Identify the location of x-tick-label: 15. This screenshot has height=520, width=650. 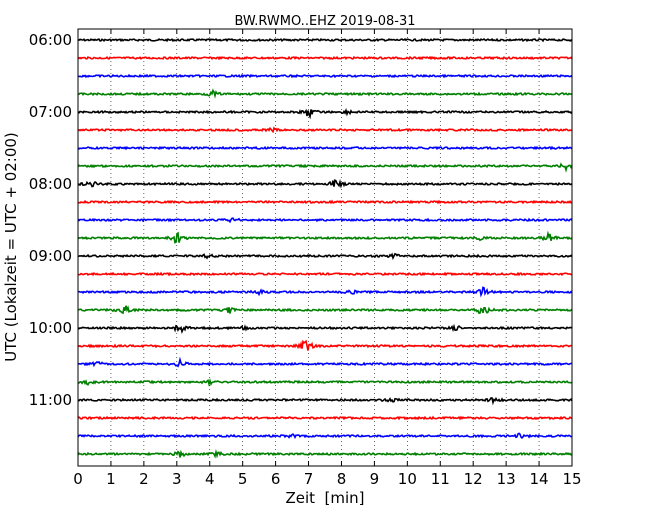
(571, 479).